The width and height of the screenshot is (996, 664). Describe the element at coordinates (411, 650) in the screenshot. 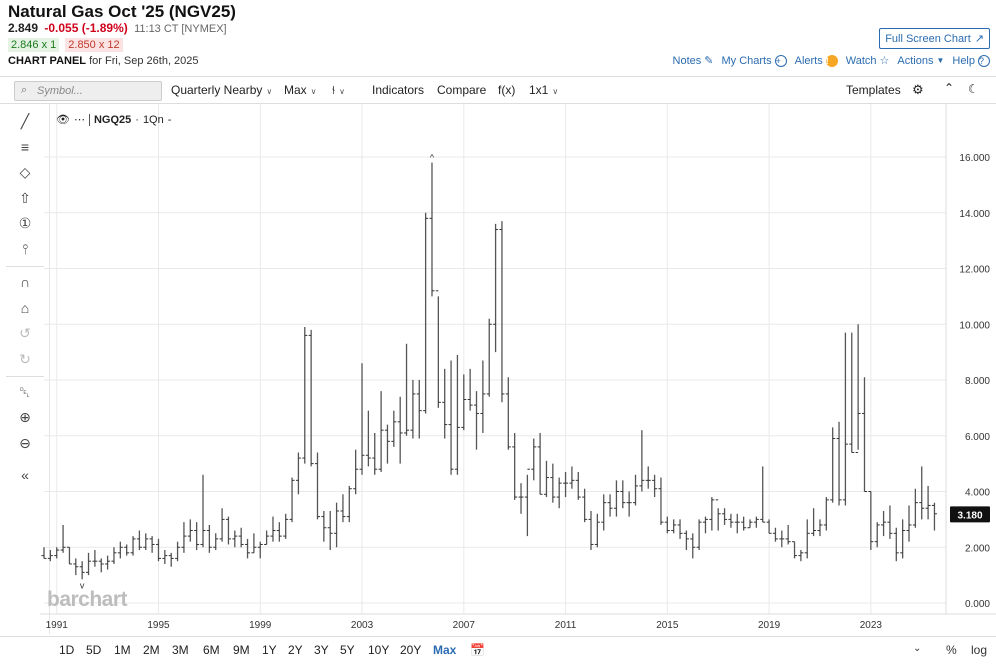

I see `period-button-20y: 20Y` at that location.